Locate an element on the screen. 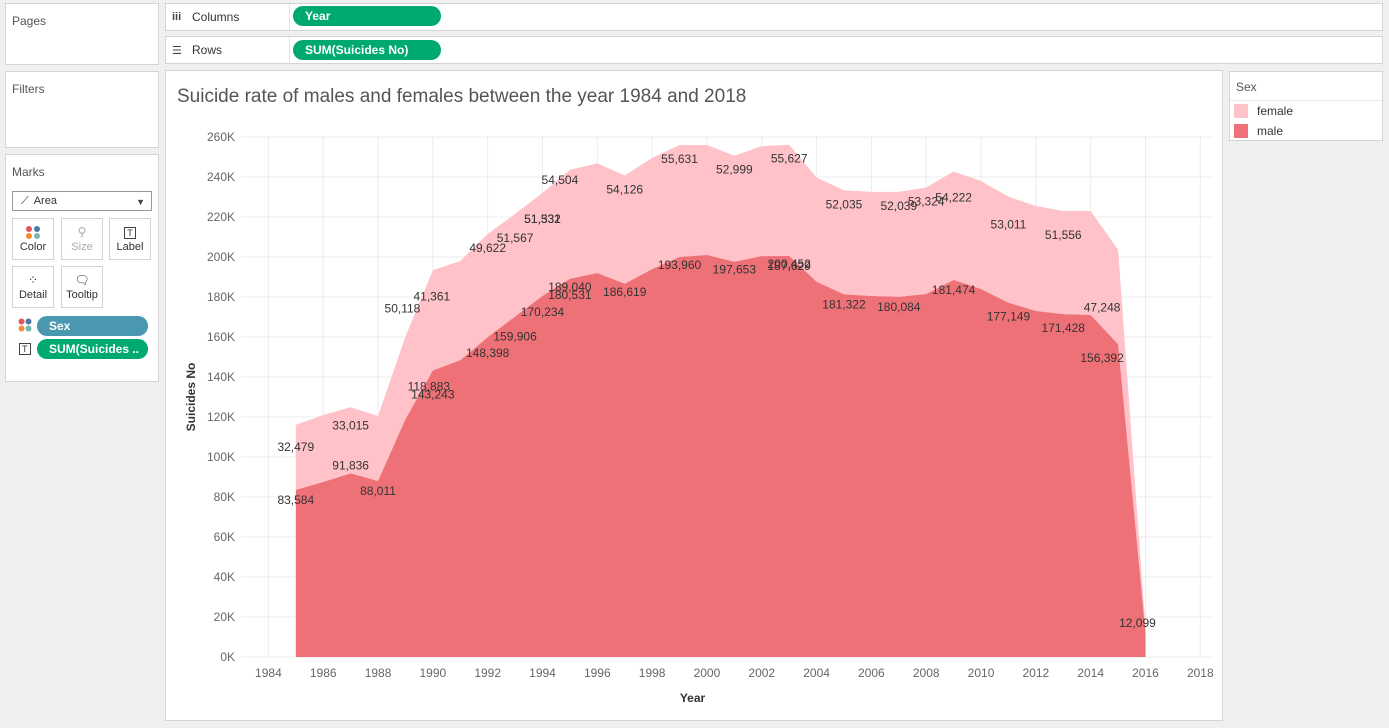  data-label: 180,084 is located at coordinates (899, 307).